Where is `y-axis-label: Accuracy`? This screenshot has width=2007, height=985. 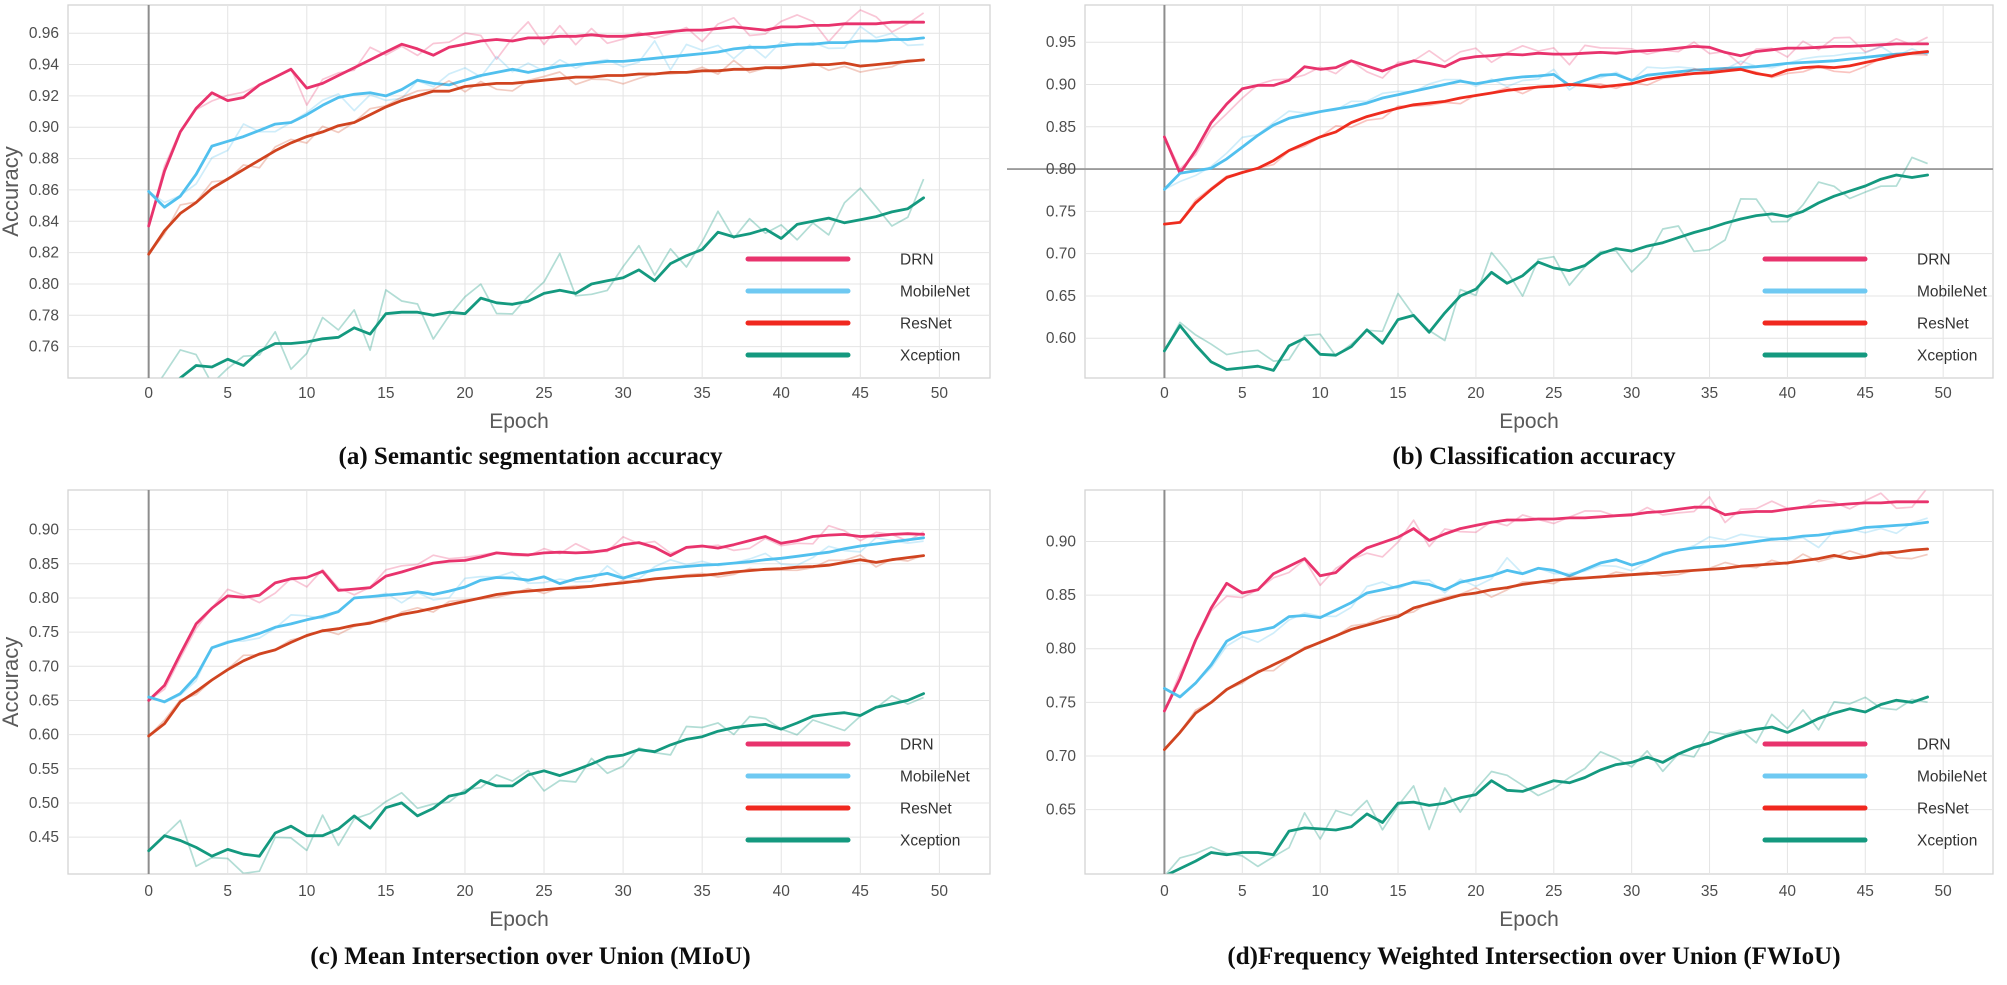 y-axis-label: Accuracy is located at coordinates (11, 682).